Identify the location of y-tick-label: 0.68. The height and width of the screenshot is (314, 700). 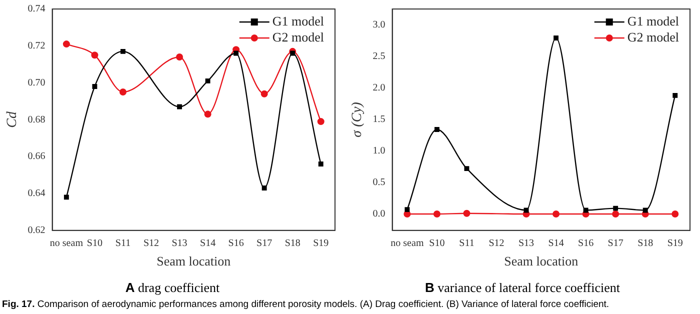
(37, 120).